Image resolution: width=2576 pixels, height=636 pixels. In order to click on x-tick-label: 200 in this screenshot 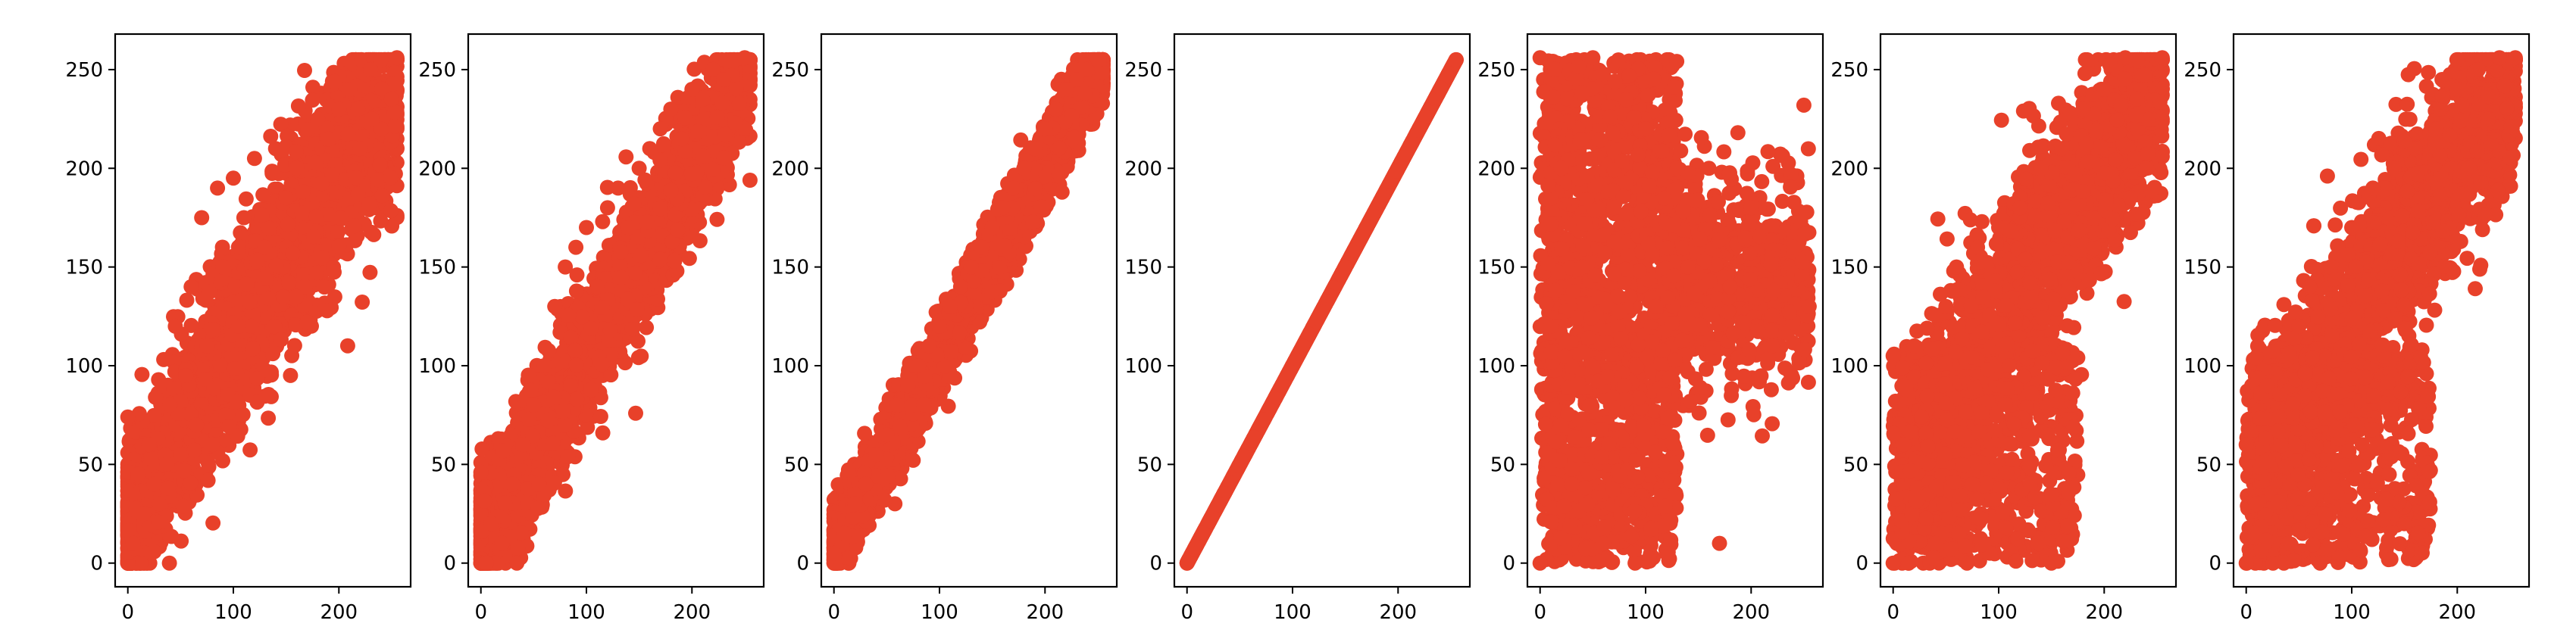, I will do `click(339, 612)`.